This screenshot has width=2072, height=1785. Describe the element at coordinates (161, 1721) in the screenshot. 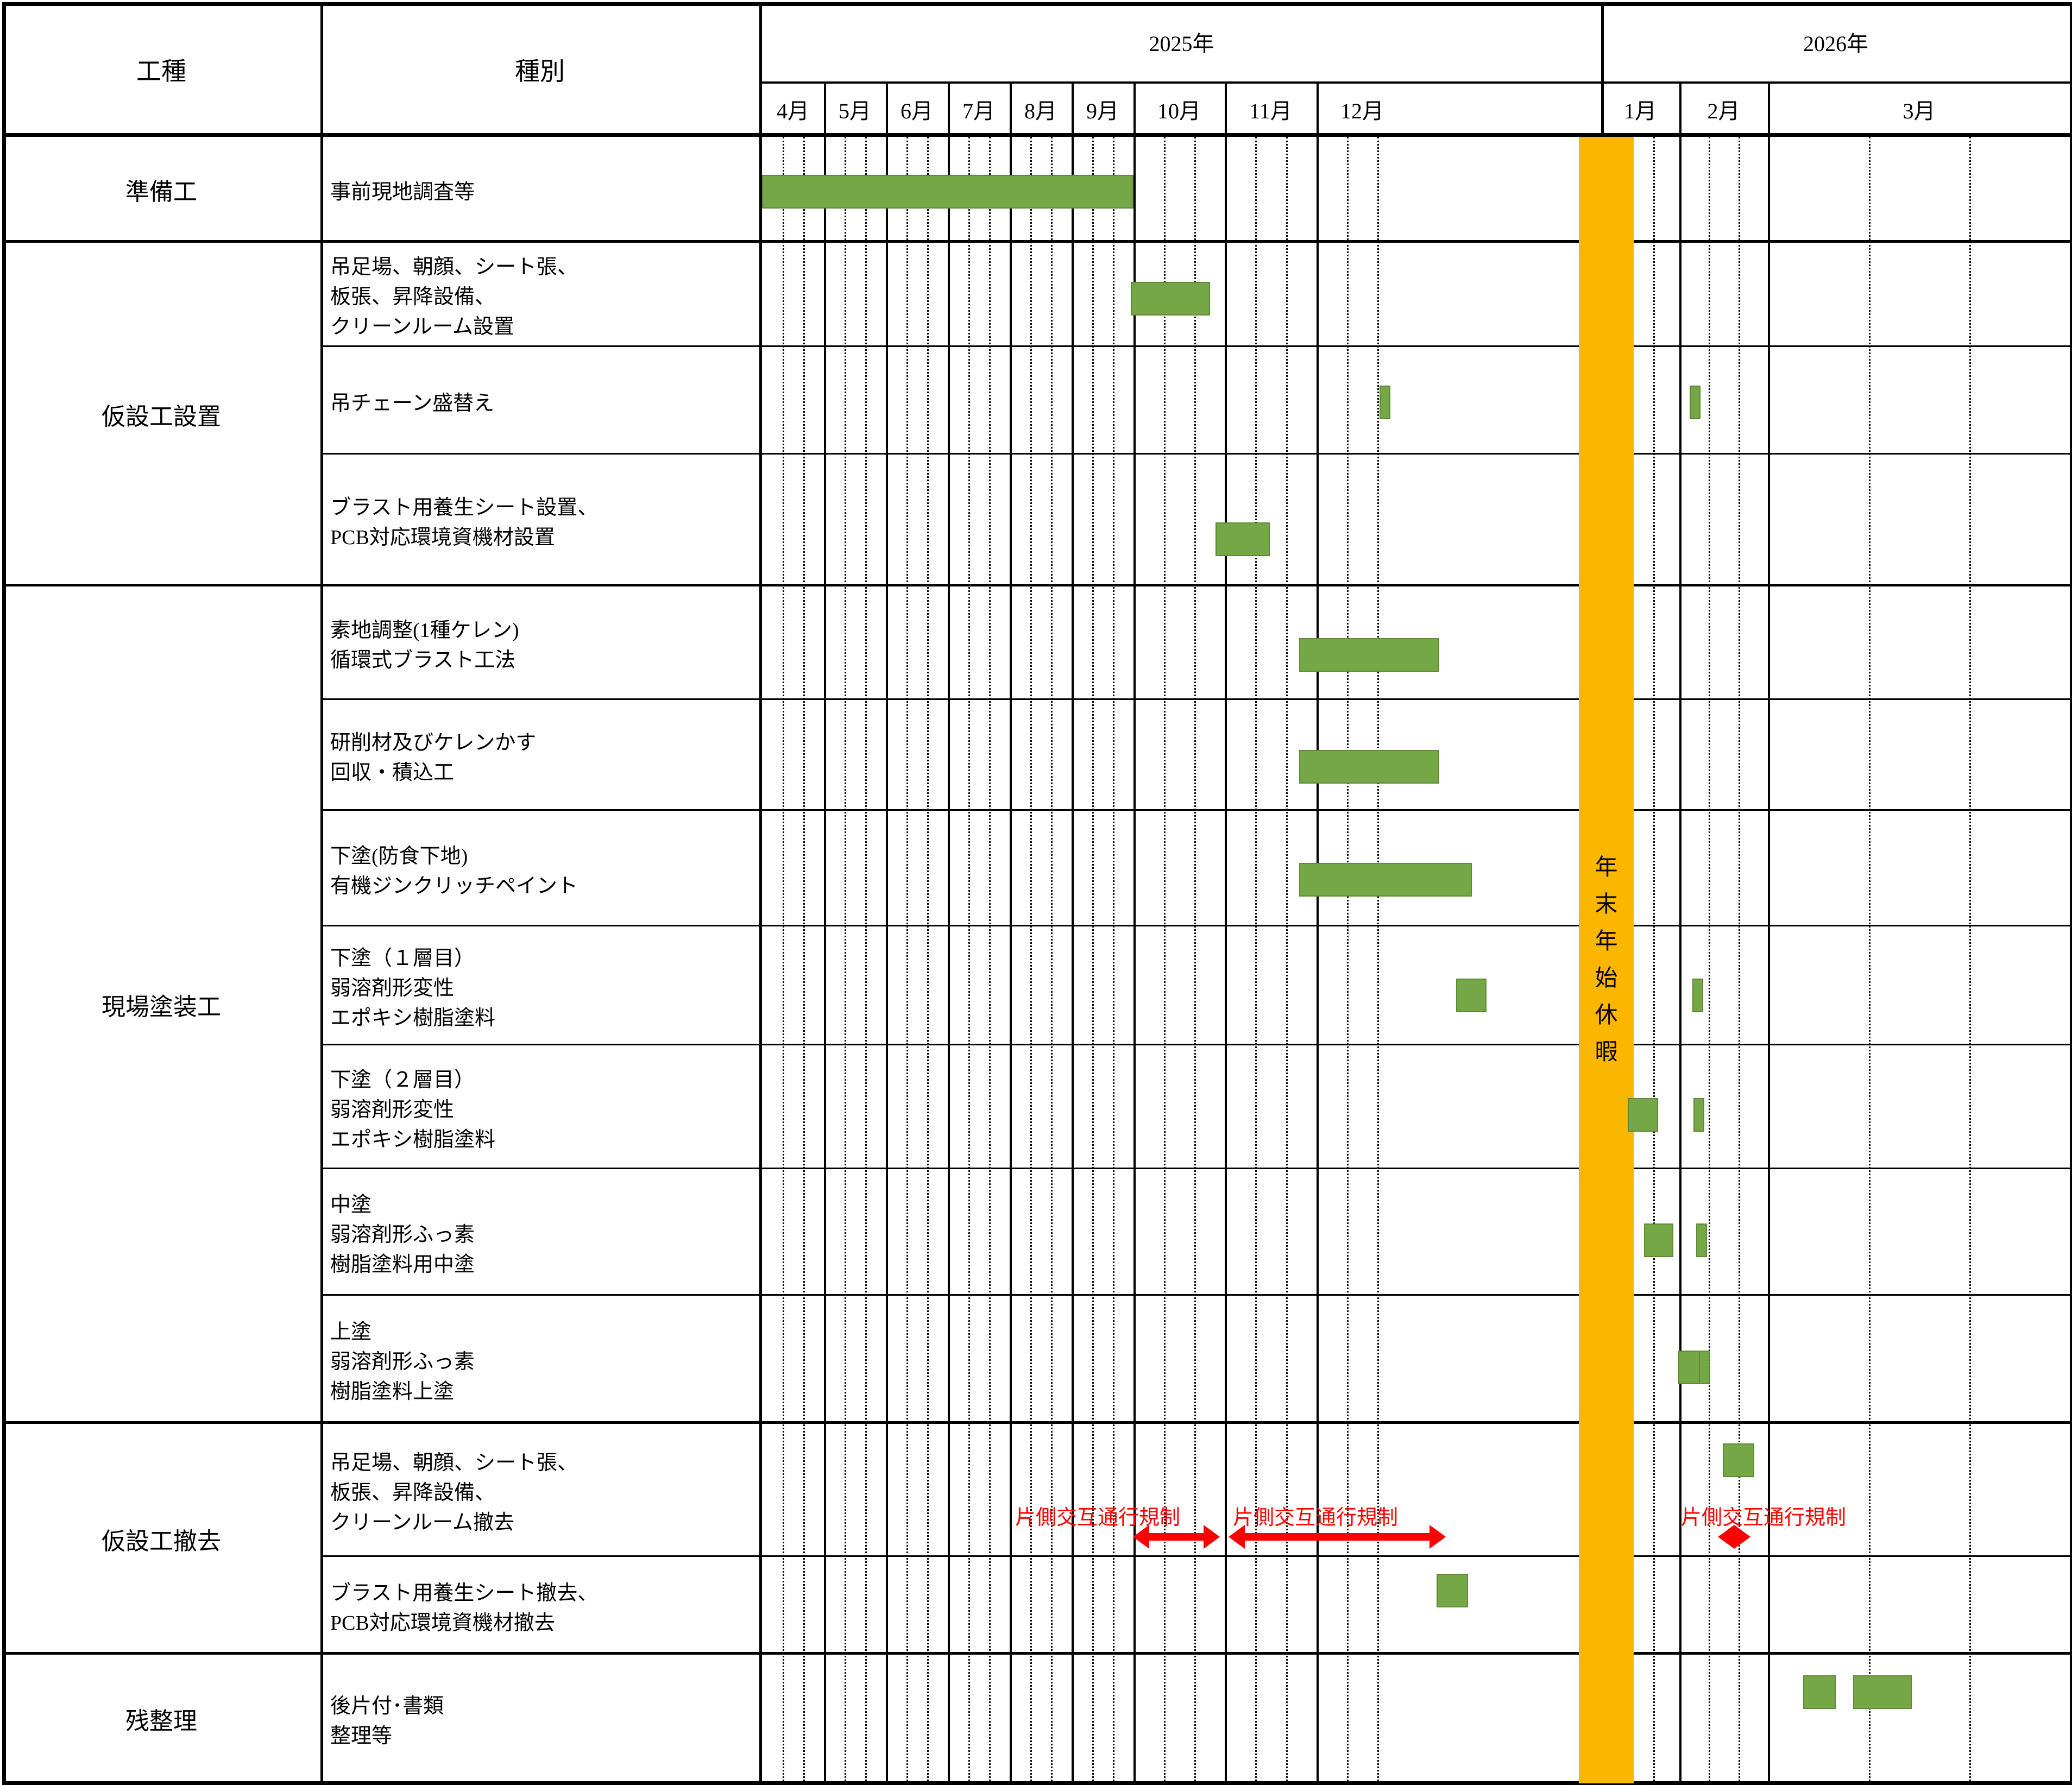

I see `group-label-5: 残整理` at that location.